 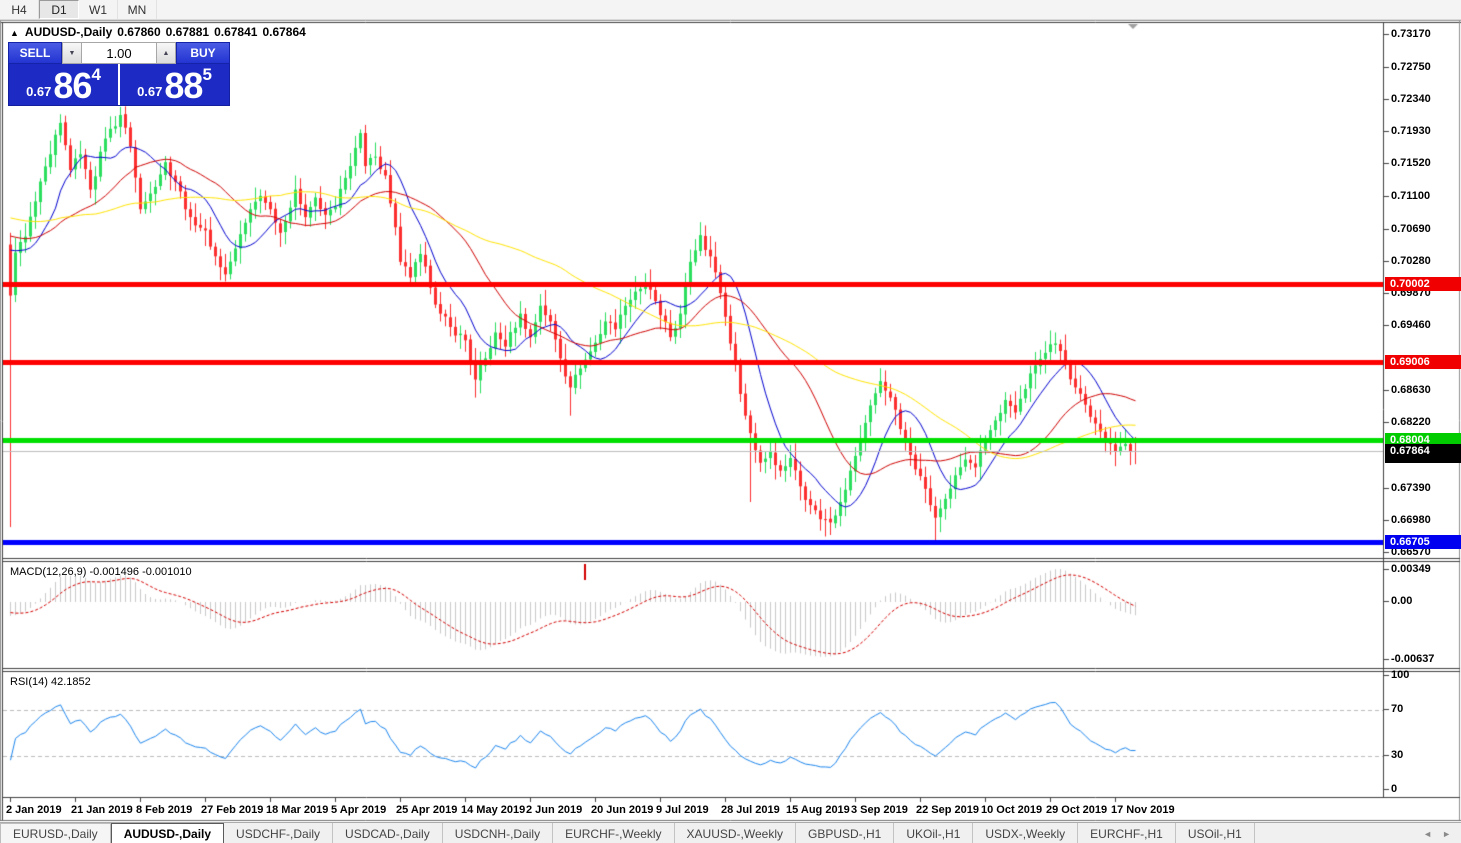 What do you see at coordinates (1411, 196) in the screenshot?
I see `price-tick: 0.71100` at bounding box center [1411, 196].